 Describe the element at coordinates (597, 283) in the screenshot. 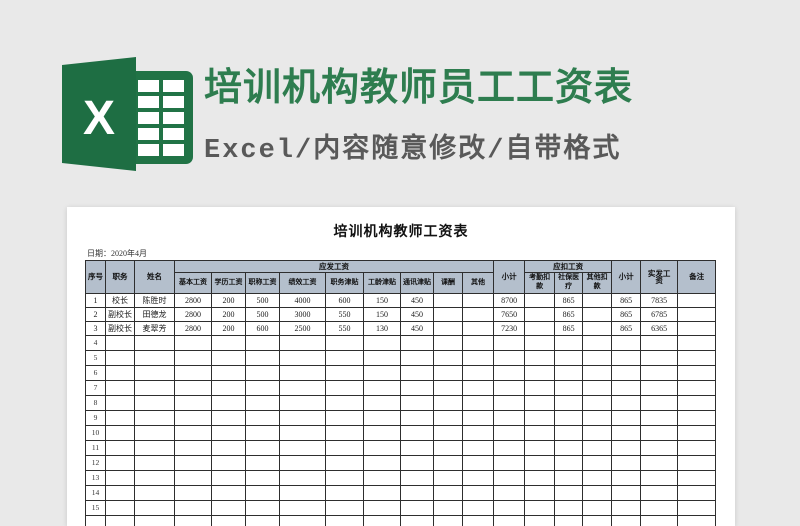

I see `header-other-deduction: 其他扣款` at that location.